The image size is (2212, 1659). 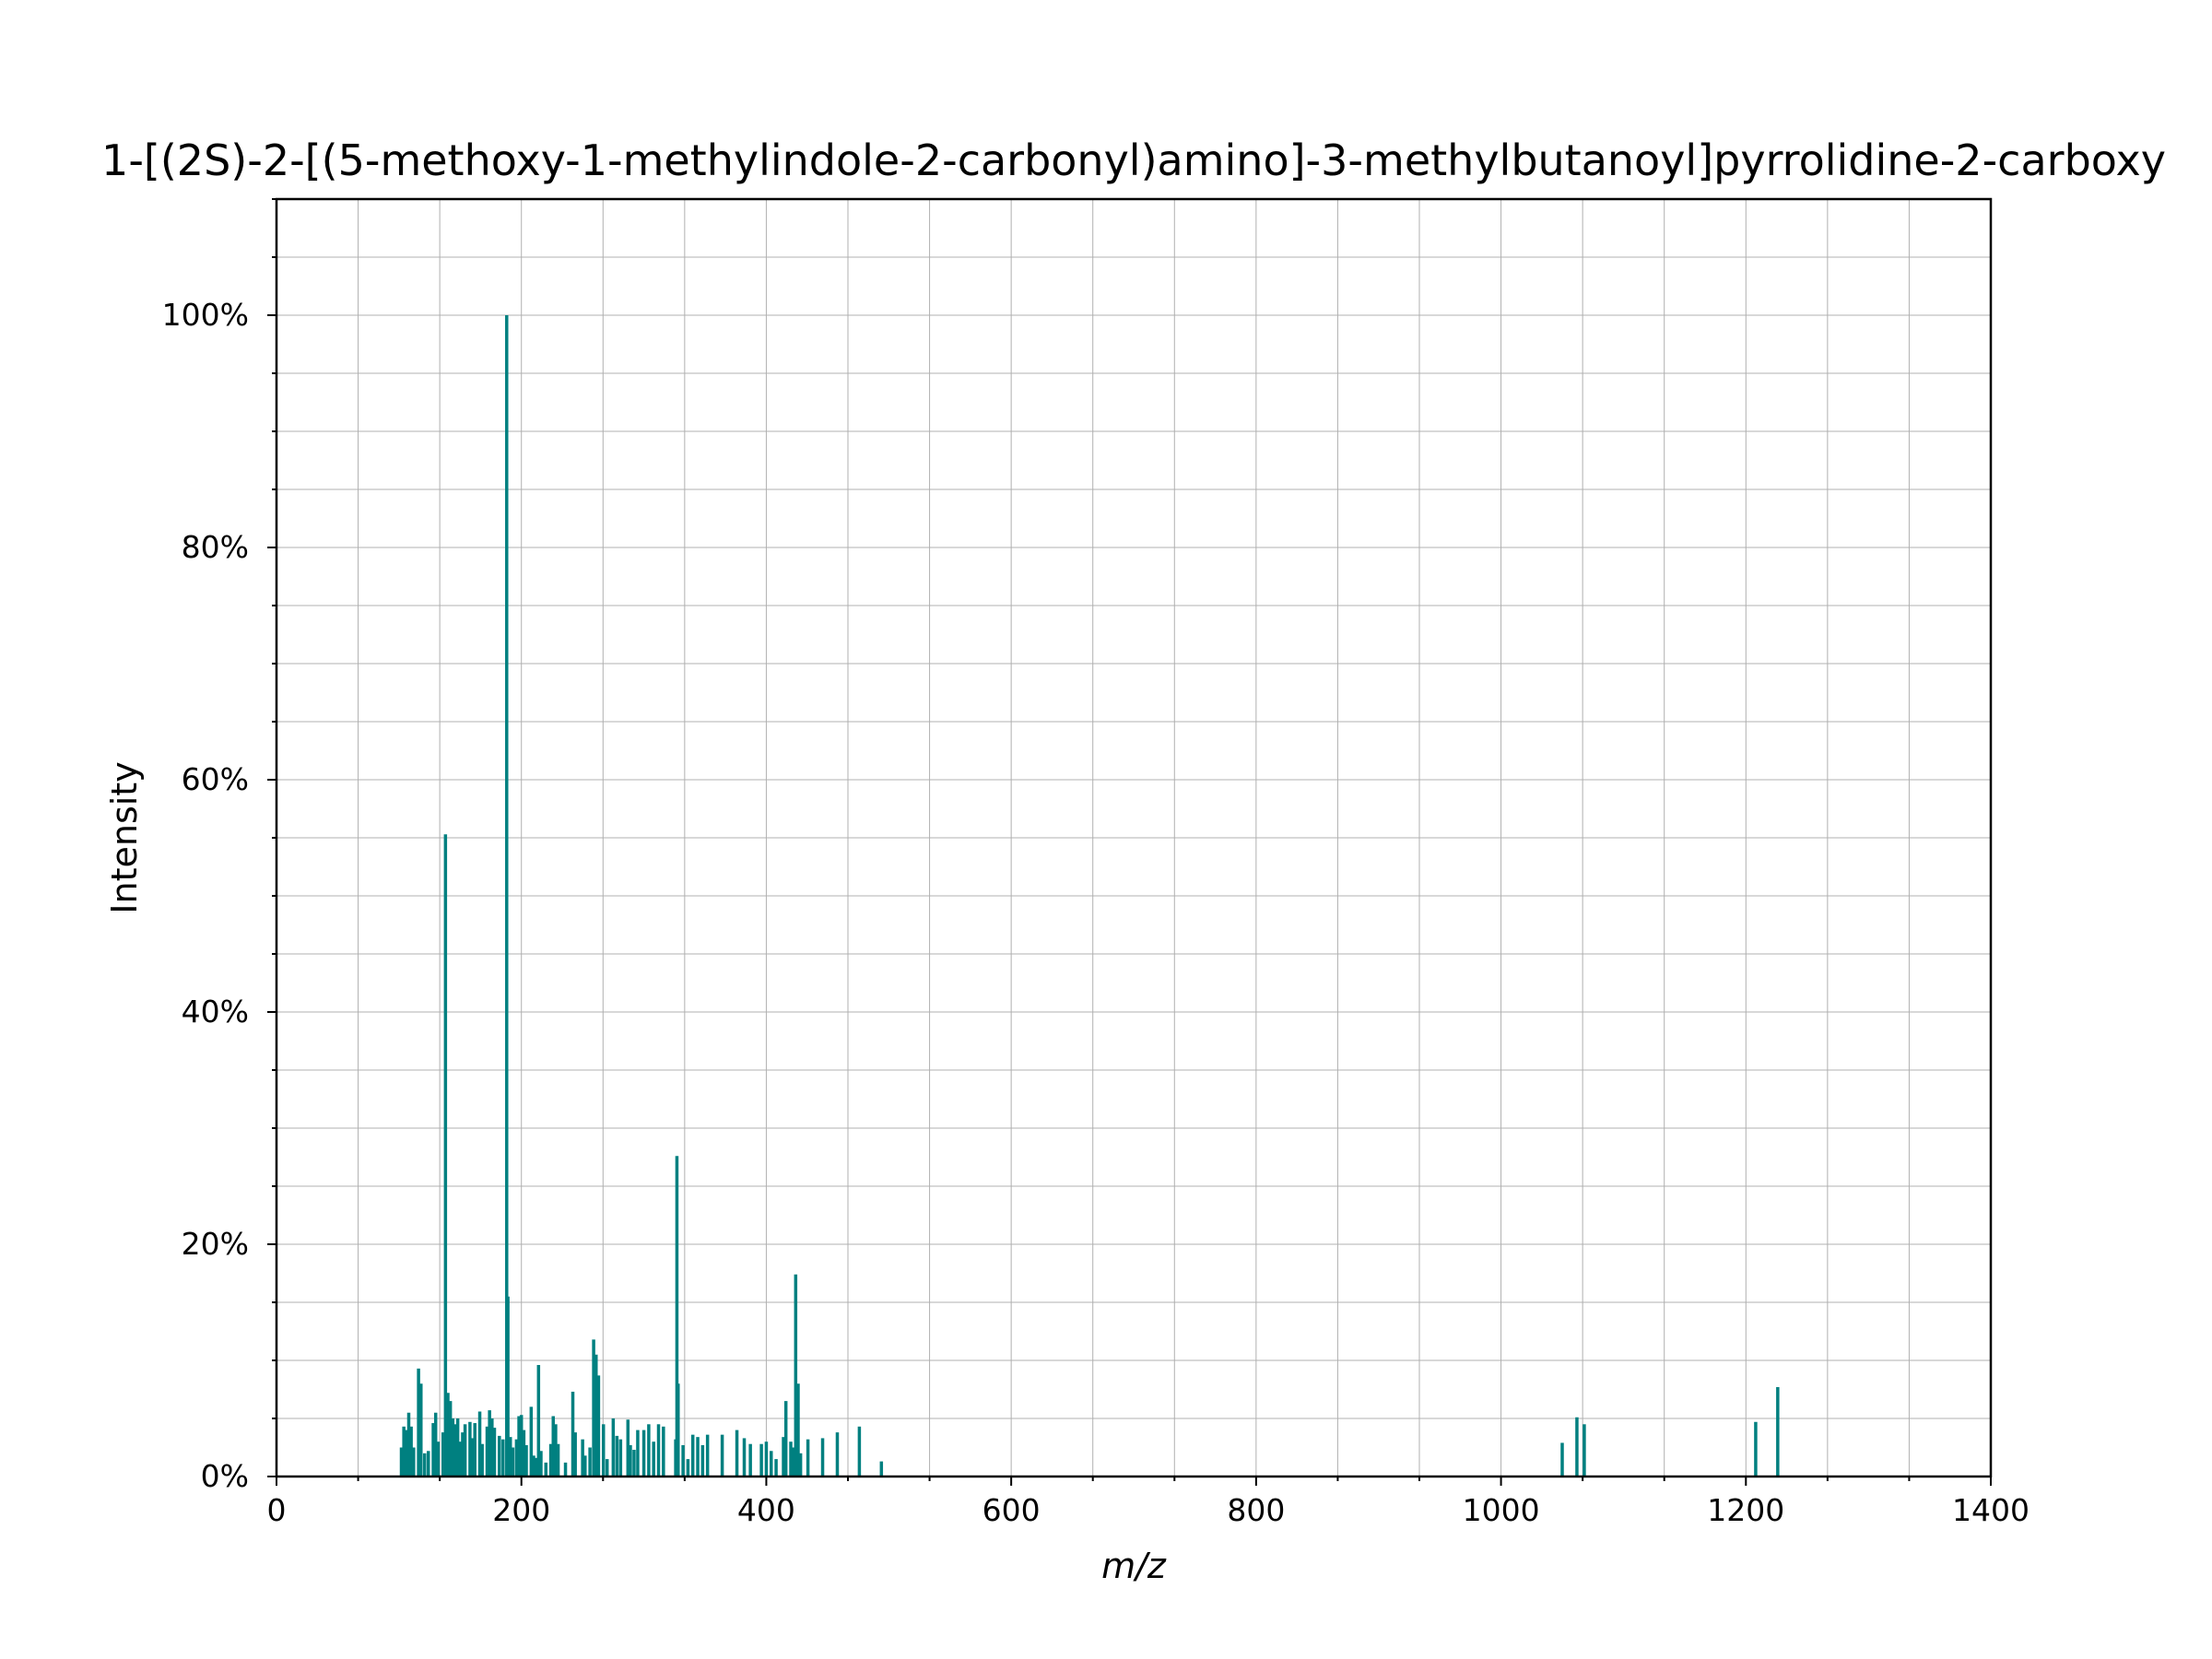 What do you see at coordinates (215, 547) in the screenshot?
I see `y-tick-label: 80%` at bounding box center [215, 547].